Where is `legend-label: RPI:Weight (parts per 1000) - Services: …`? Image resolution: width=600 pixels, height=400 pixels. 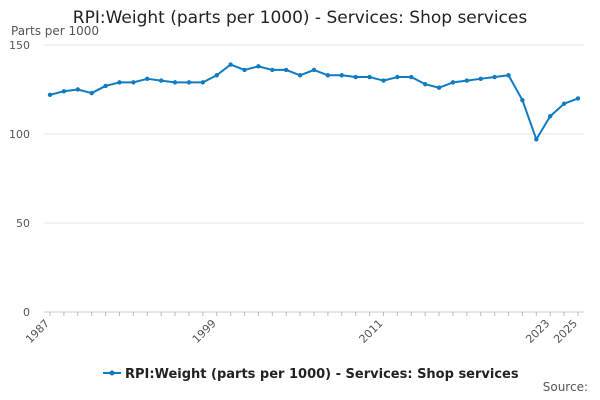 legend-label: RPI:Weight (parts per 1000) - Services: … is located at coordinates (322, 374).